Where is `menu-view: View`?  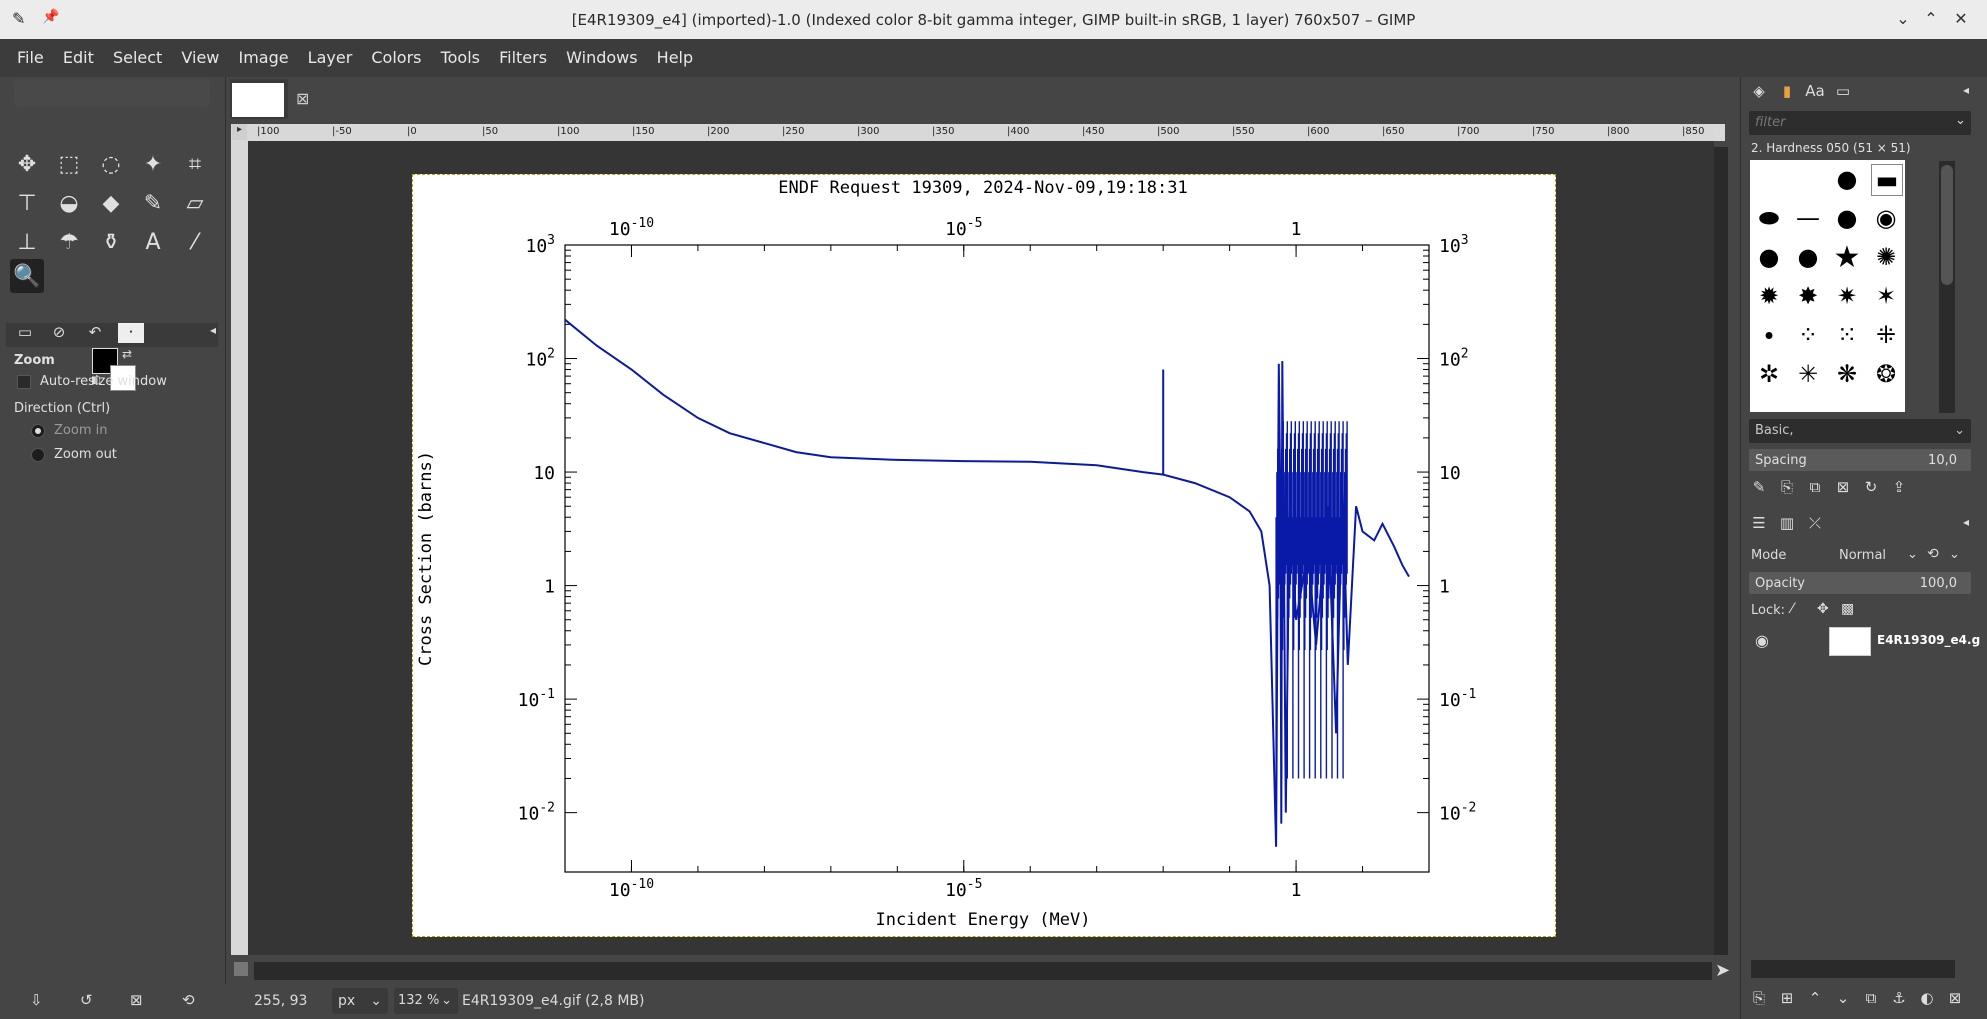
menu-view: View is located at coordinates (200, 57).